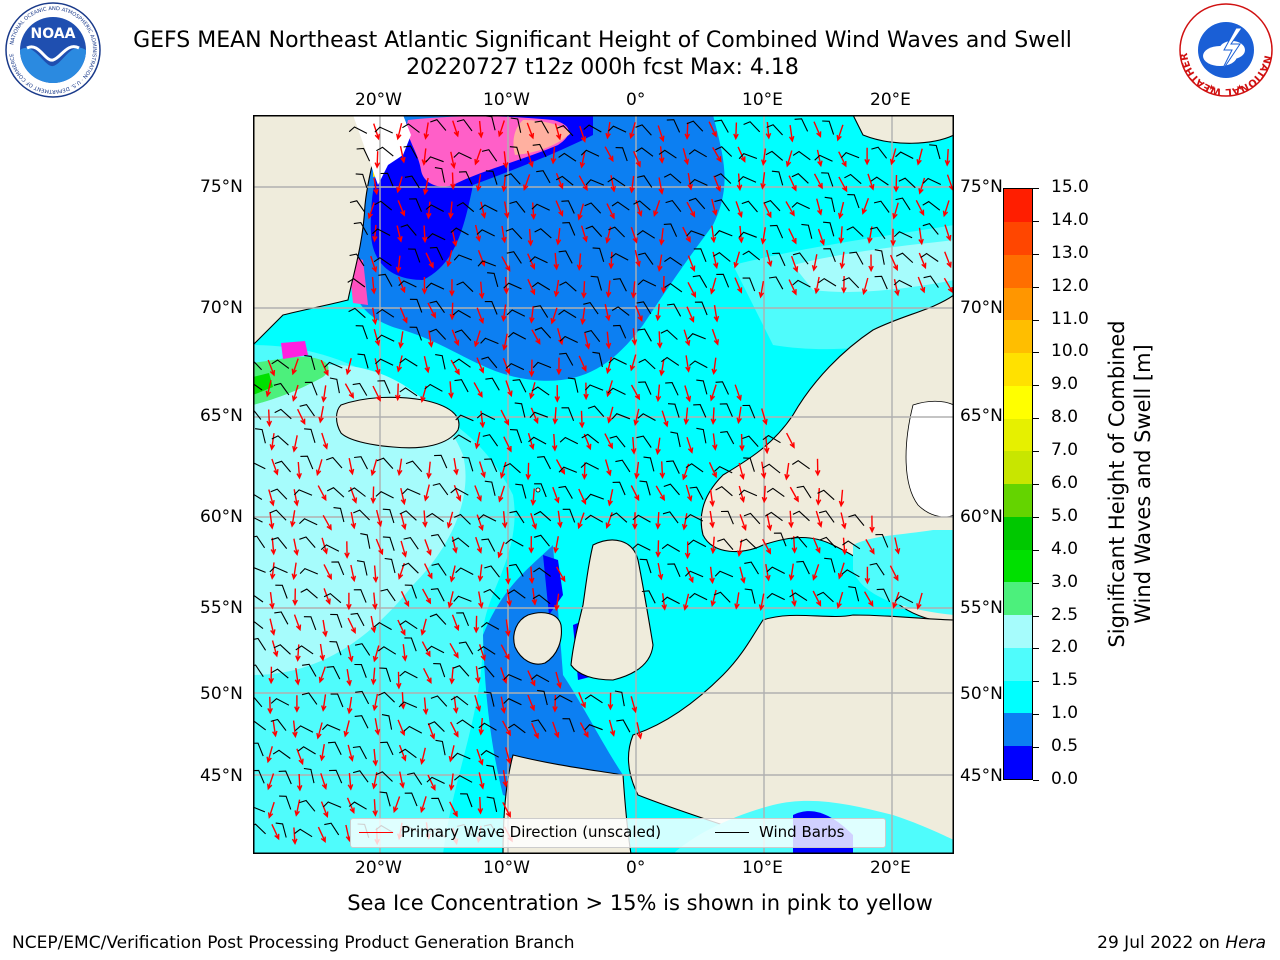 This screenshot has width=1280, height=960. Describe the element at coordinates (1065, 746) in the screenshot. I see `colorbar-tick-label: 0.5` at that location.